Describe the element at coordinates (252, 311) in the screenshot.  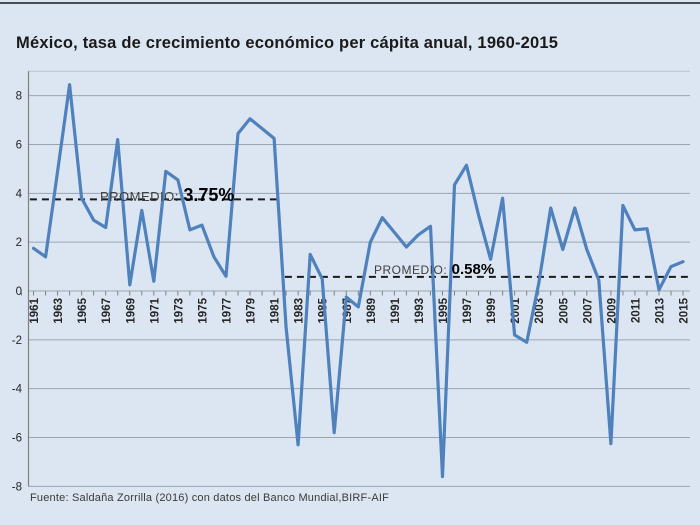
I see `x-axis-label-1979: 1979` at that location.